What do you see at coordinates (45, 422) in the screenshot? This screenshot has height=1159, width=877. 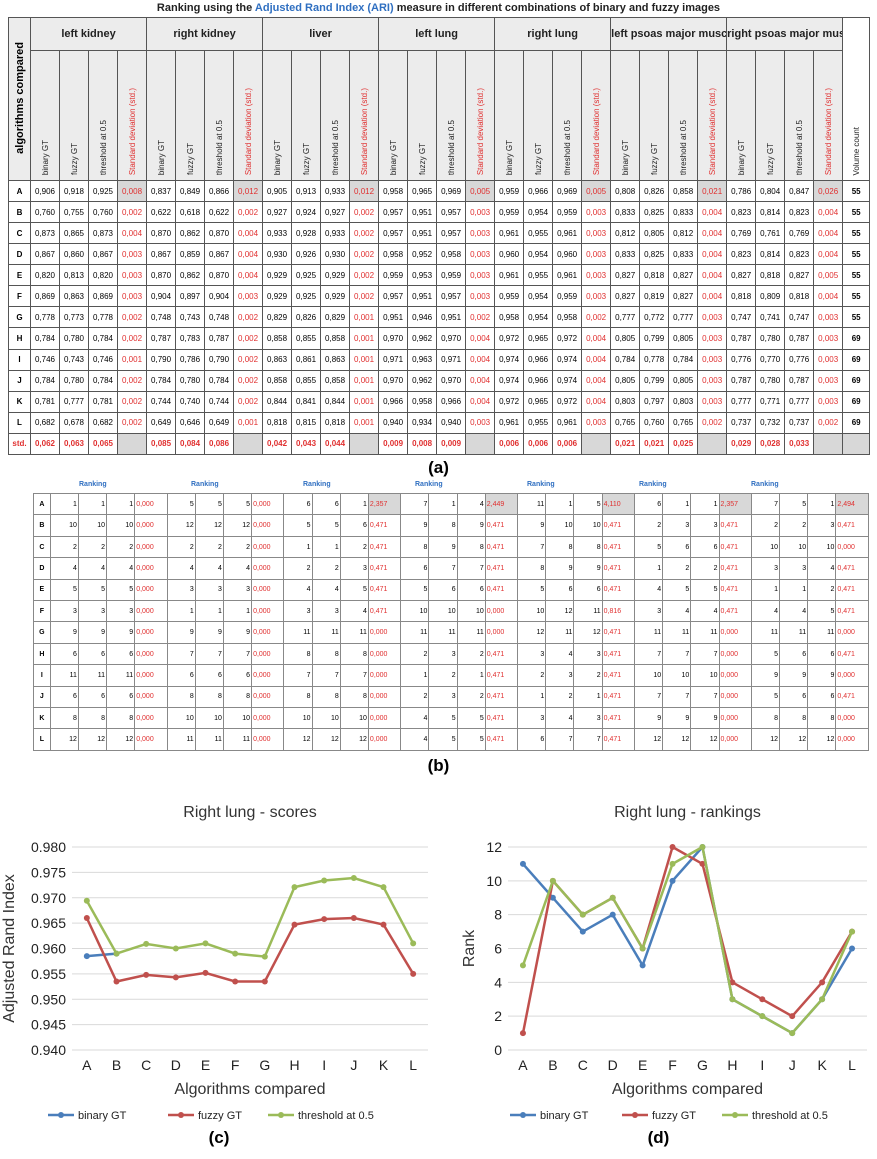 I see `table-cell: 0,682` at bounding box center [45, 422].